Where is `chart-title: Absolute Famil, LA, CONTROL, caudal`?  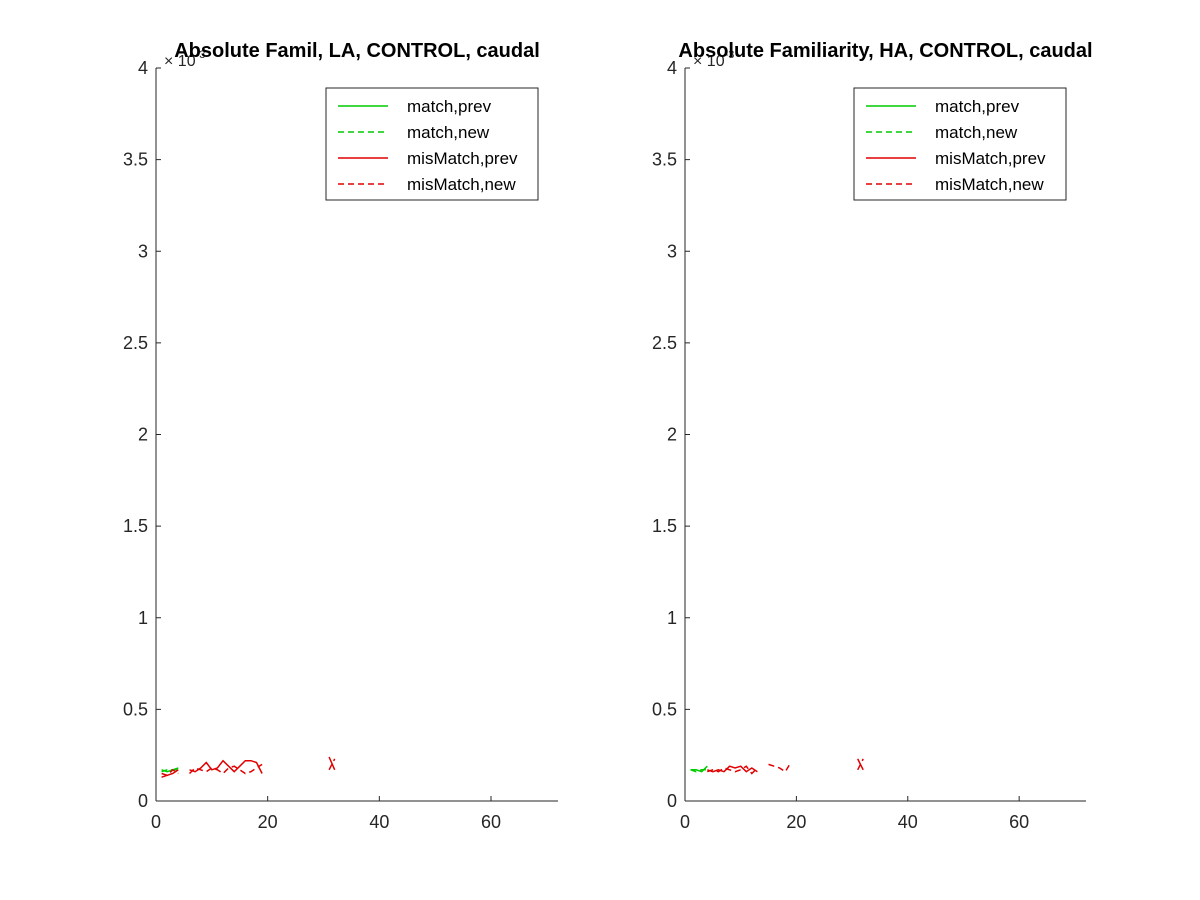 chart-title: Absolute Famil, LA, CONTROL, caudal is located at coordinates (357, 51).